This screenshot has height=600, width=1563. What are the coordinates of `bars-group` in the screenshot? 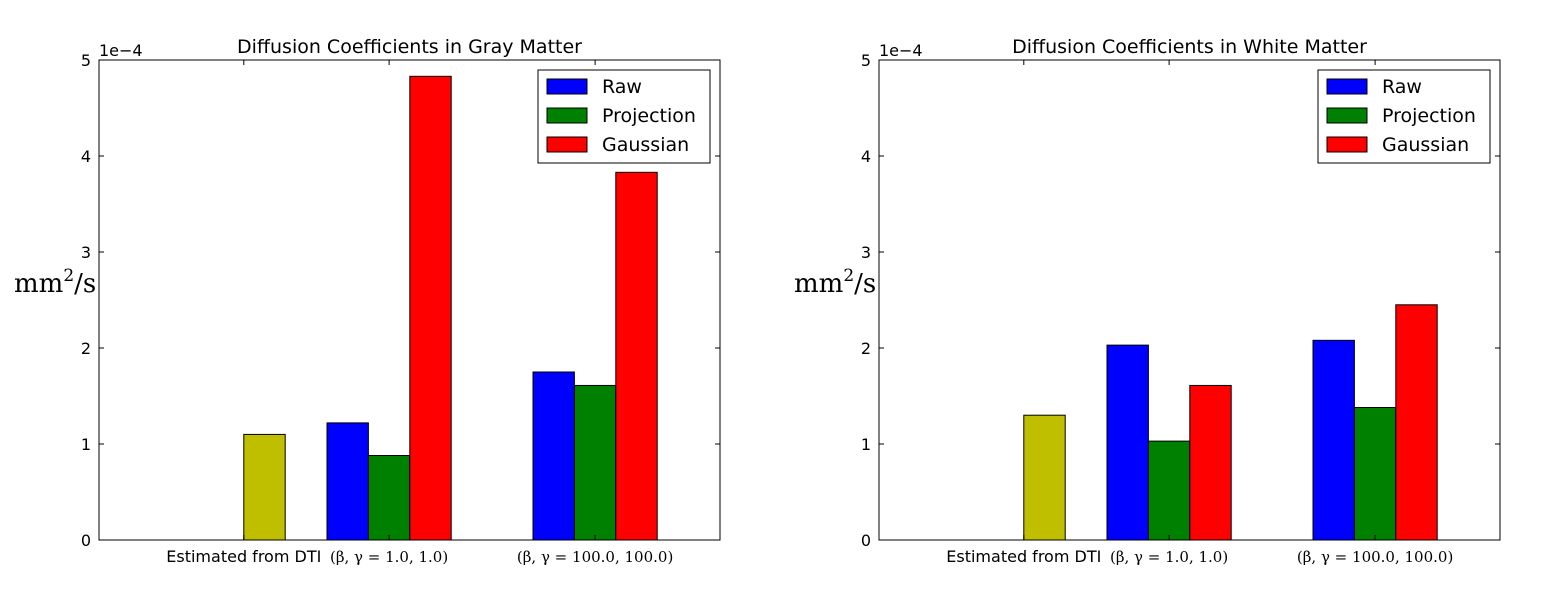 It's located at (1230, 422).